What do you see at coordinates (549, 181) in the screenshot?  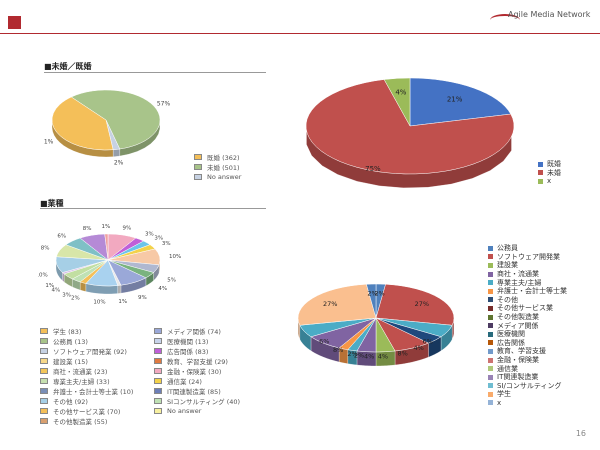 I see `marital-right-legend-item: x` at bounding box center [549, 181].